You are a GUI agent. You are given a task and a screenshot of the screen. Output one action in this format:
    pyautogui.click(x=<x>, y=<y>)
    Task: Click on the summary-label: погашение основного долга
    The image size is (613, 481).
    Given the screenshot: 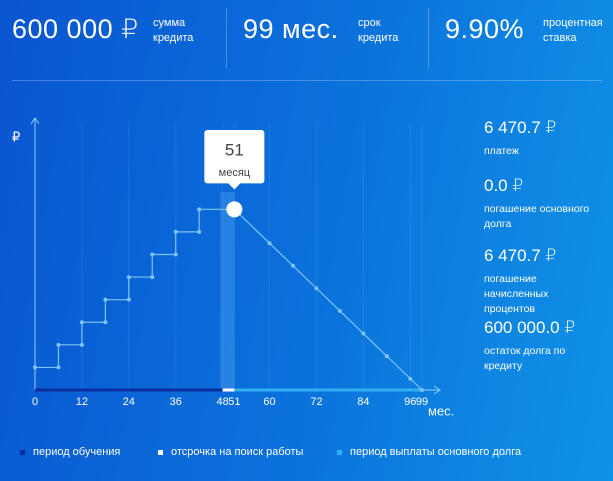 What is the action you would take?
    pyautogui.click(x=537, y=216)
    